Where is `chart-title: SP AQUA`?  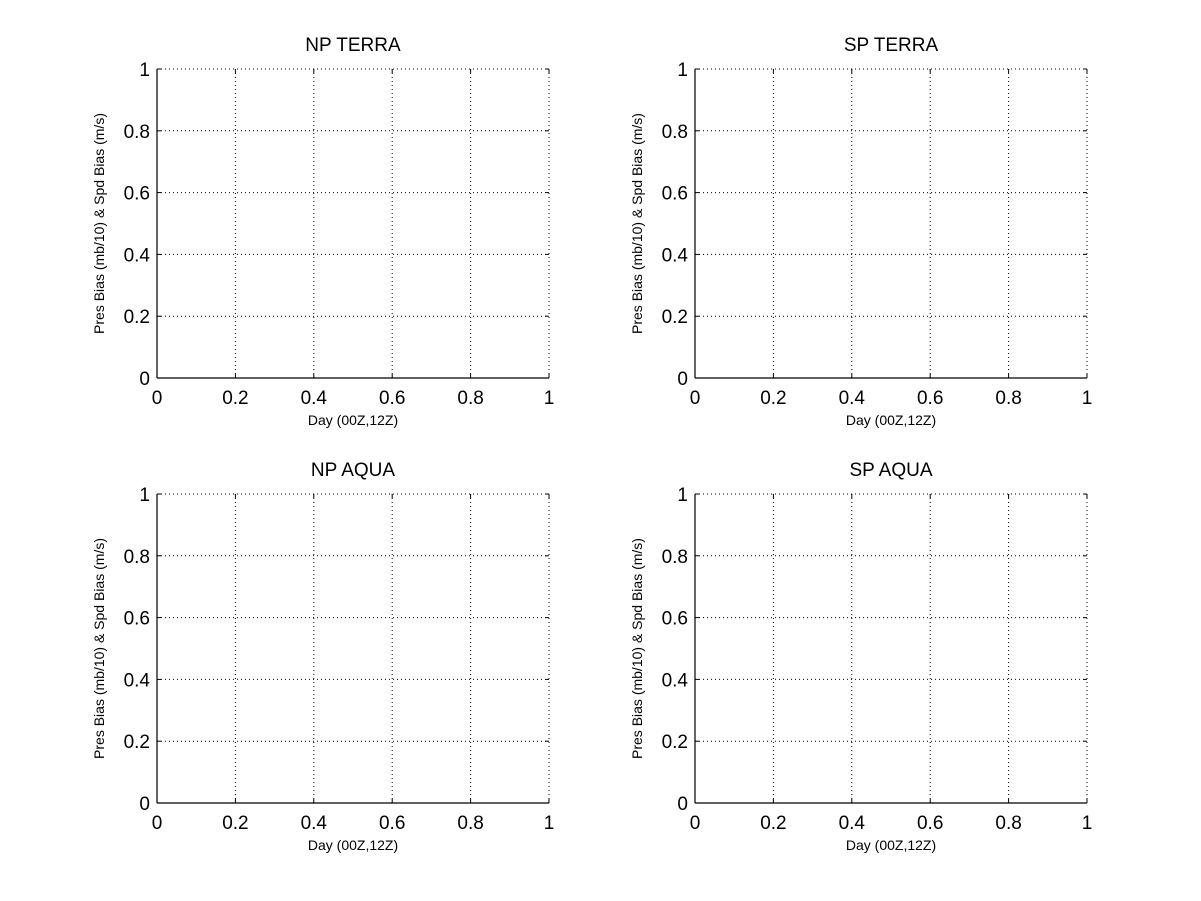
chart-title: SP AQUA is located at coordinates (890, 470).